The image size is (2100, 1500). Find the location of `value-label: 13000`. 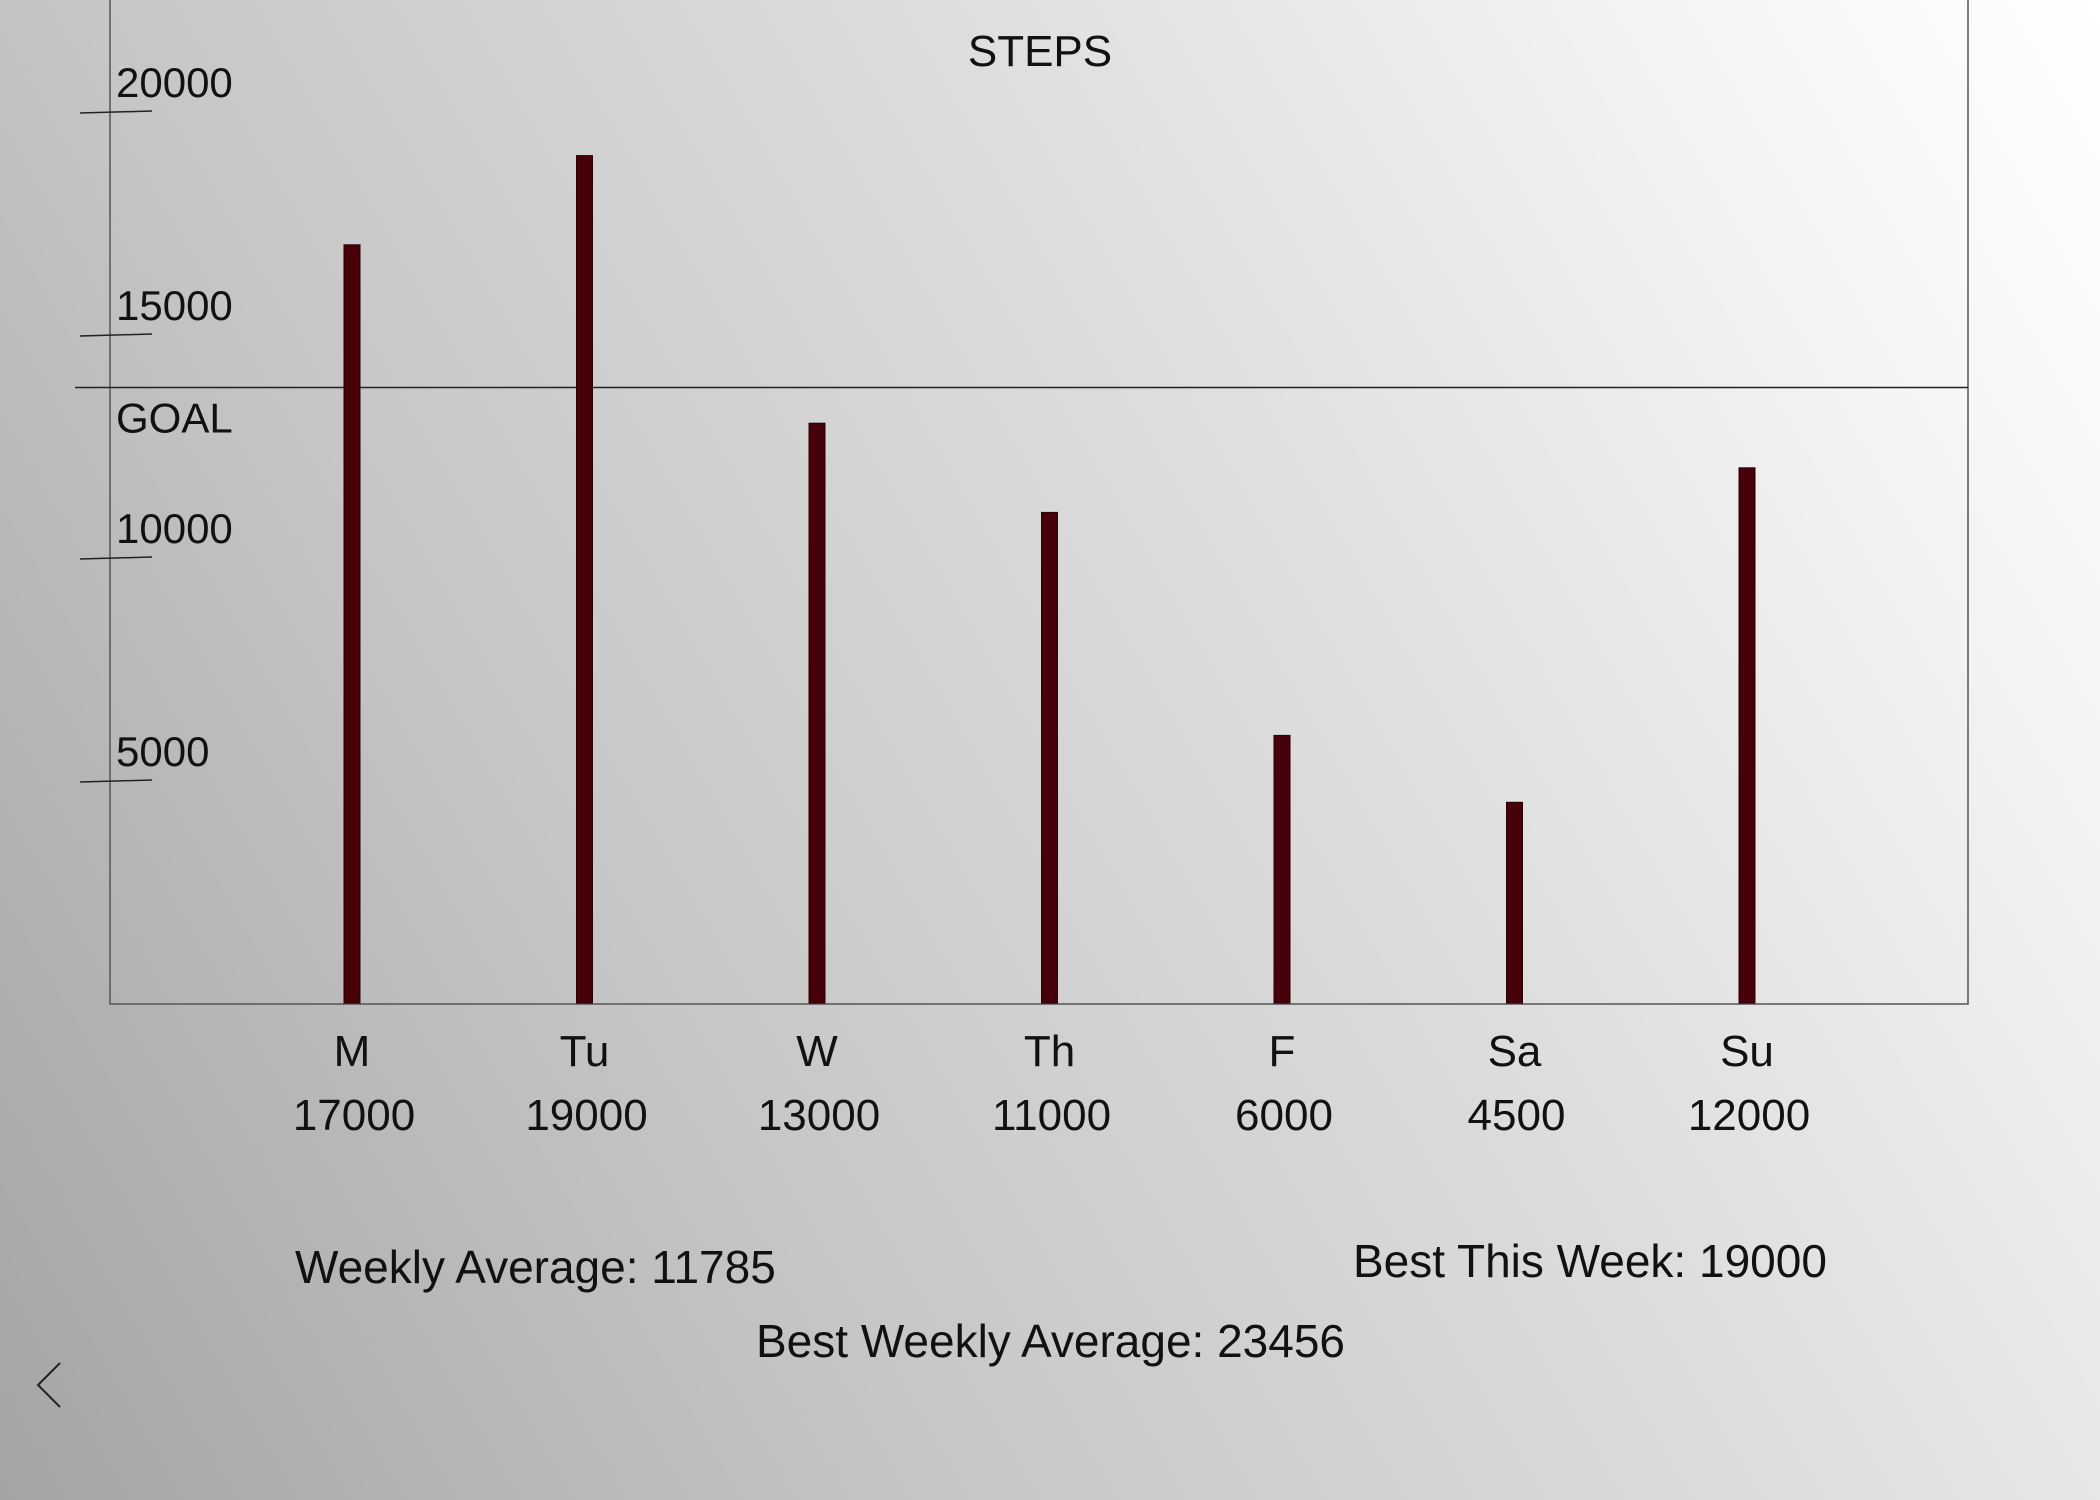

value-label: 13000 is located at coordinates (819, 1115).